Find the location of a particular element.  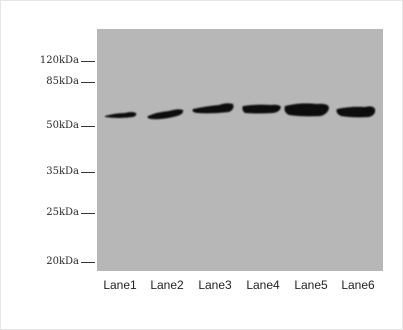

marker-label: 25kDa is located at coordinates (62, 212).